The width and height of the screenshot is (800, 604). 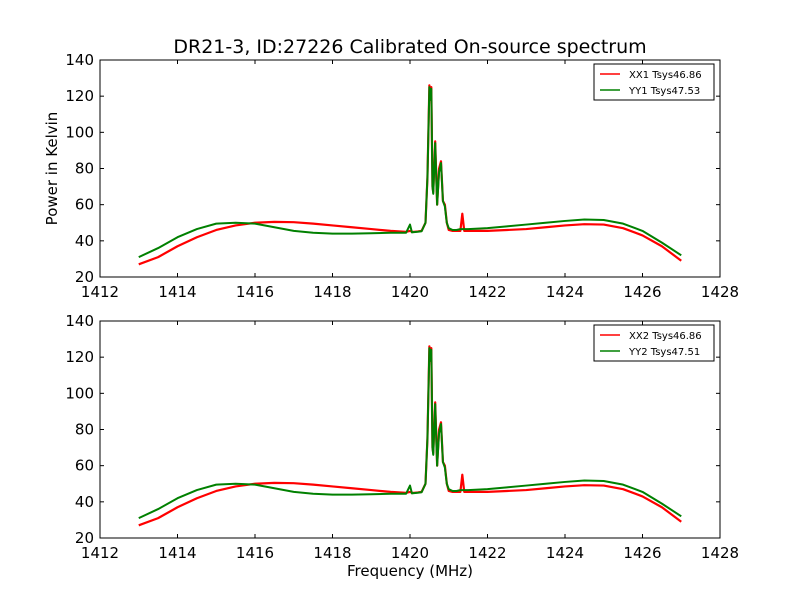 What do you see at coordinates (665, 336) in the screenshot?
I see `legend-label-0: XX2 Tsys46.86` at bounding box center [665, 336].